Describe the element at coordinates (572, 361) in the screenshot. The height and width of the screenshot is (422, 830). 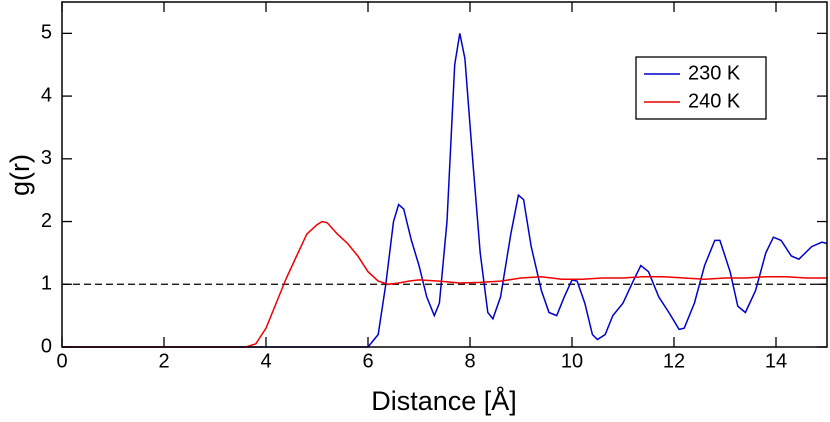
I see `x-tick-label: 10` at that location.